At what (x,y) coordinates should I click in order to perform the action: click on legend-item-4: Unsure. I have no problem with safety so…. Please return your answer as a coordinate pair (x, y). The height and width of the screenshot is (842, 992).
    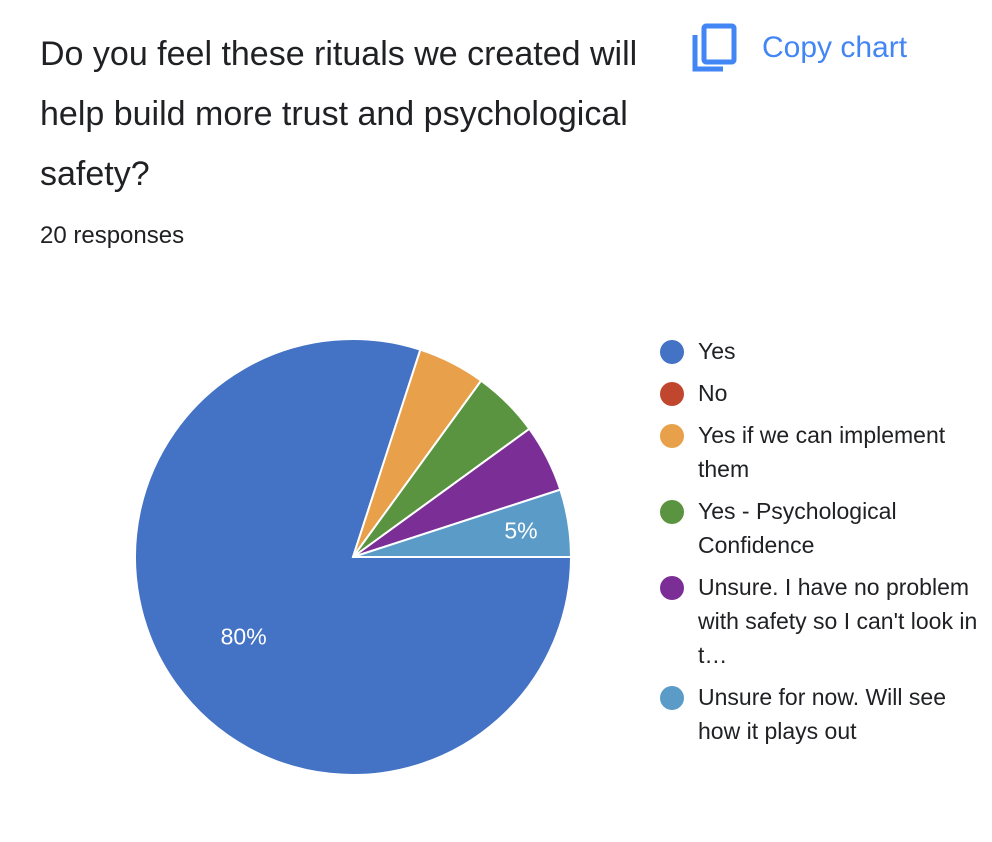
    Looking at the image, I should click on (820, 621).